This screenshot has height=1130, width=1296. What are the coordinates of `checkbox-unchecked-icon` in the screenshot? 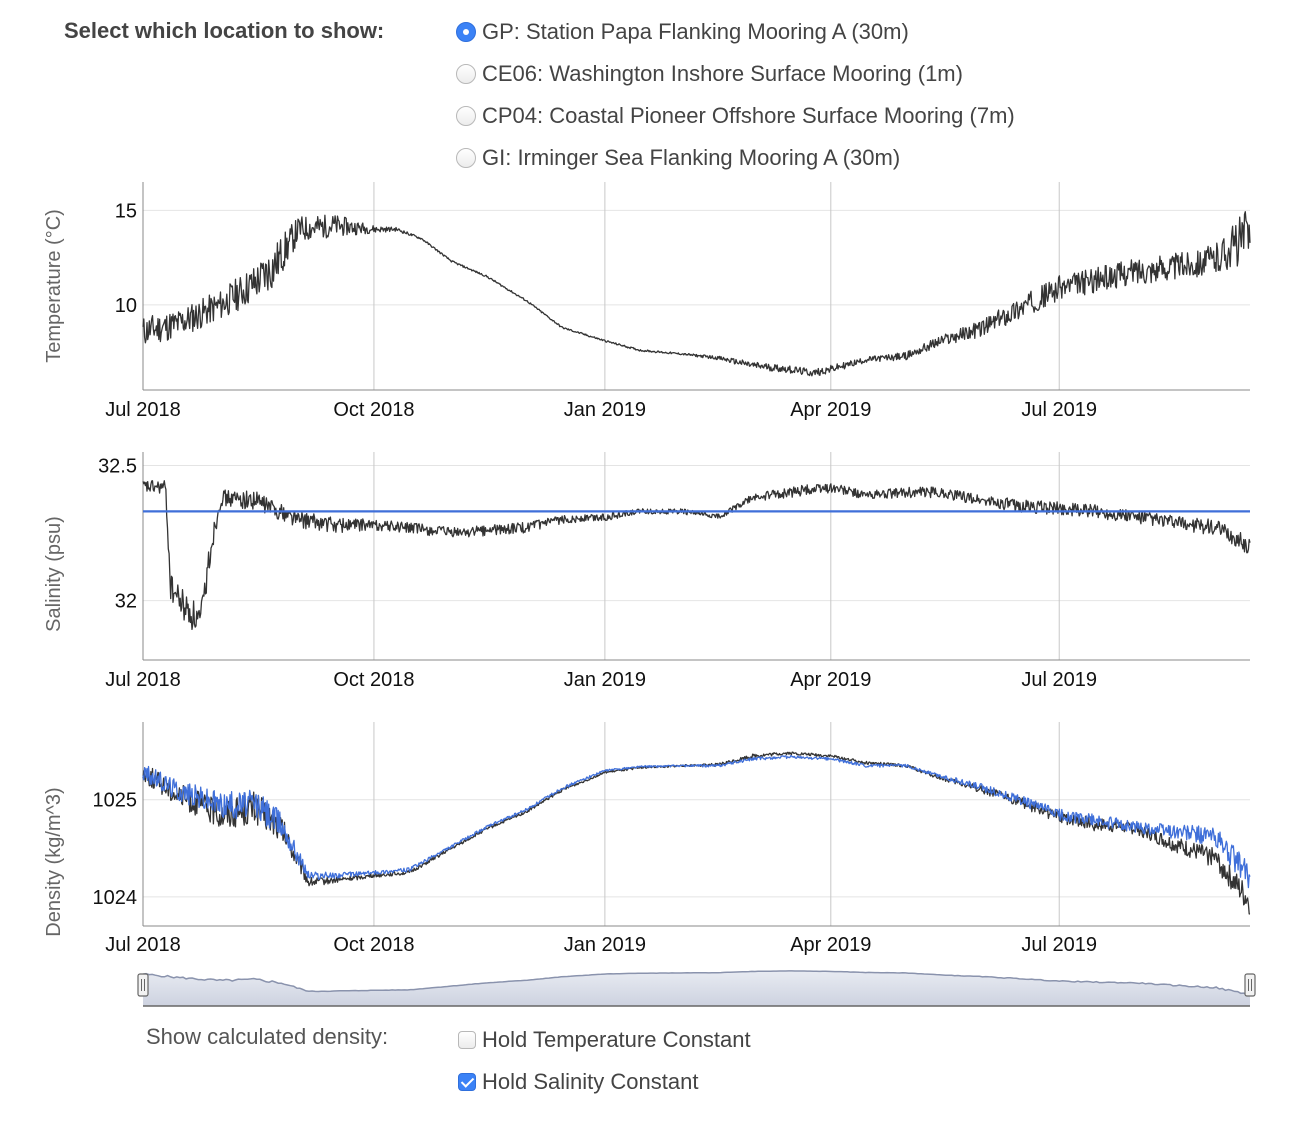 It's located at (467, 1040).